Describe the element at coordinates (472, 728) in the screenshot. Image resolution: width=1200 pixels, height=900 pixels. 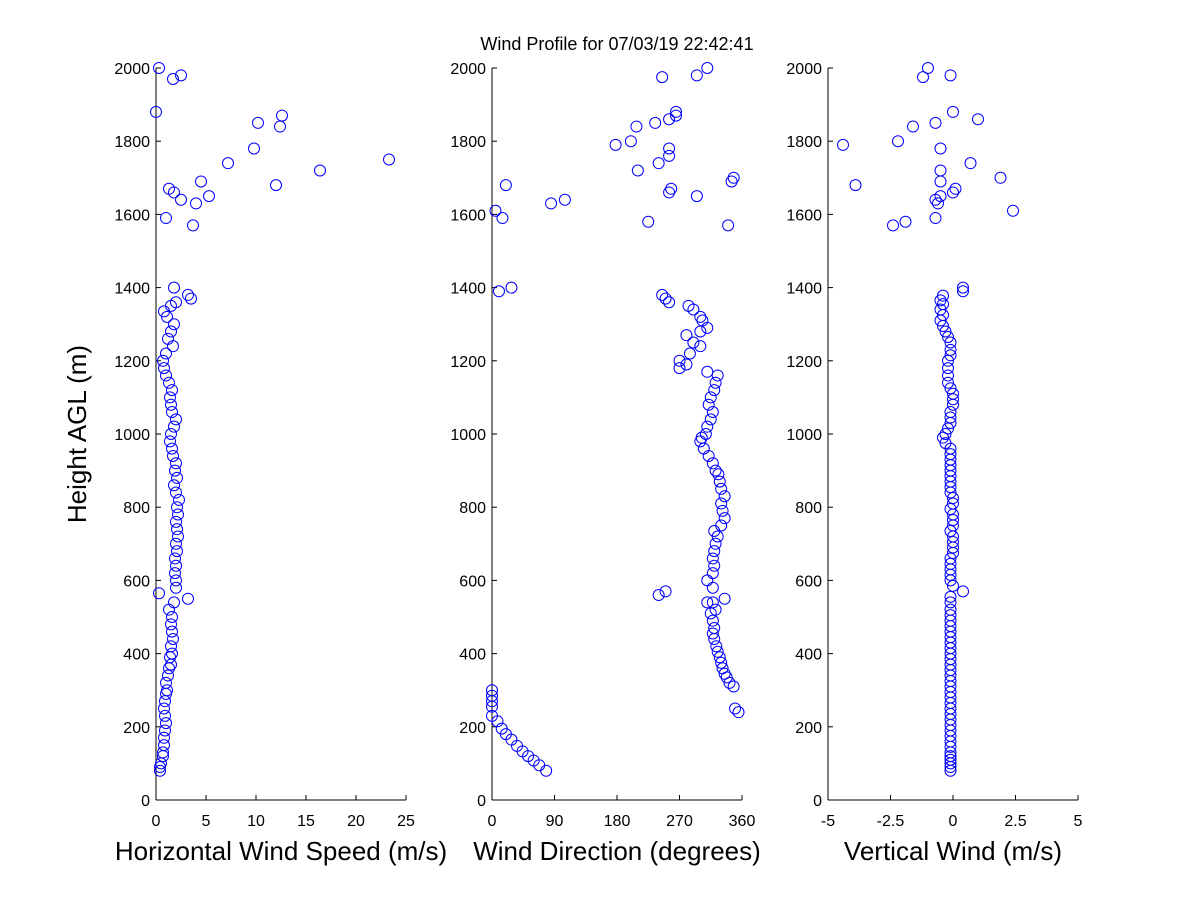
I see `y-tick-label: 200` at that location.